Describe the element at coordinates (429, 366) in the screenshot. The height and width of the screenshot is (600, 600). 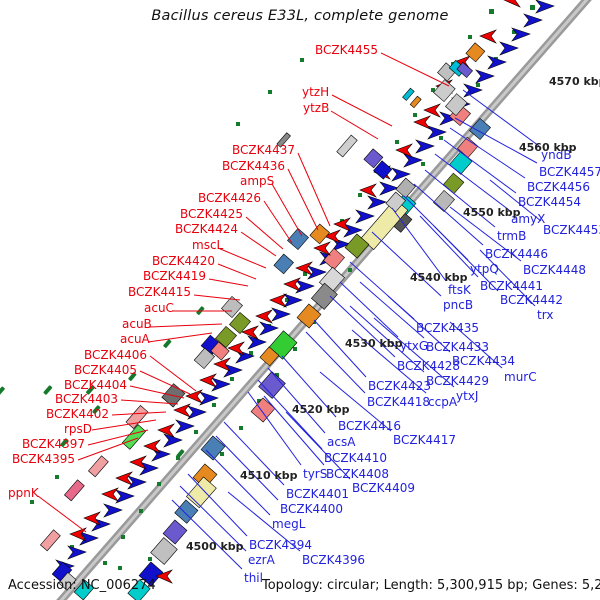
I see `forward-gene-label-bczk4428: BCZK4428` at that location.